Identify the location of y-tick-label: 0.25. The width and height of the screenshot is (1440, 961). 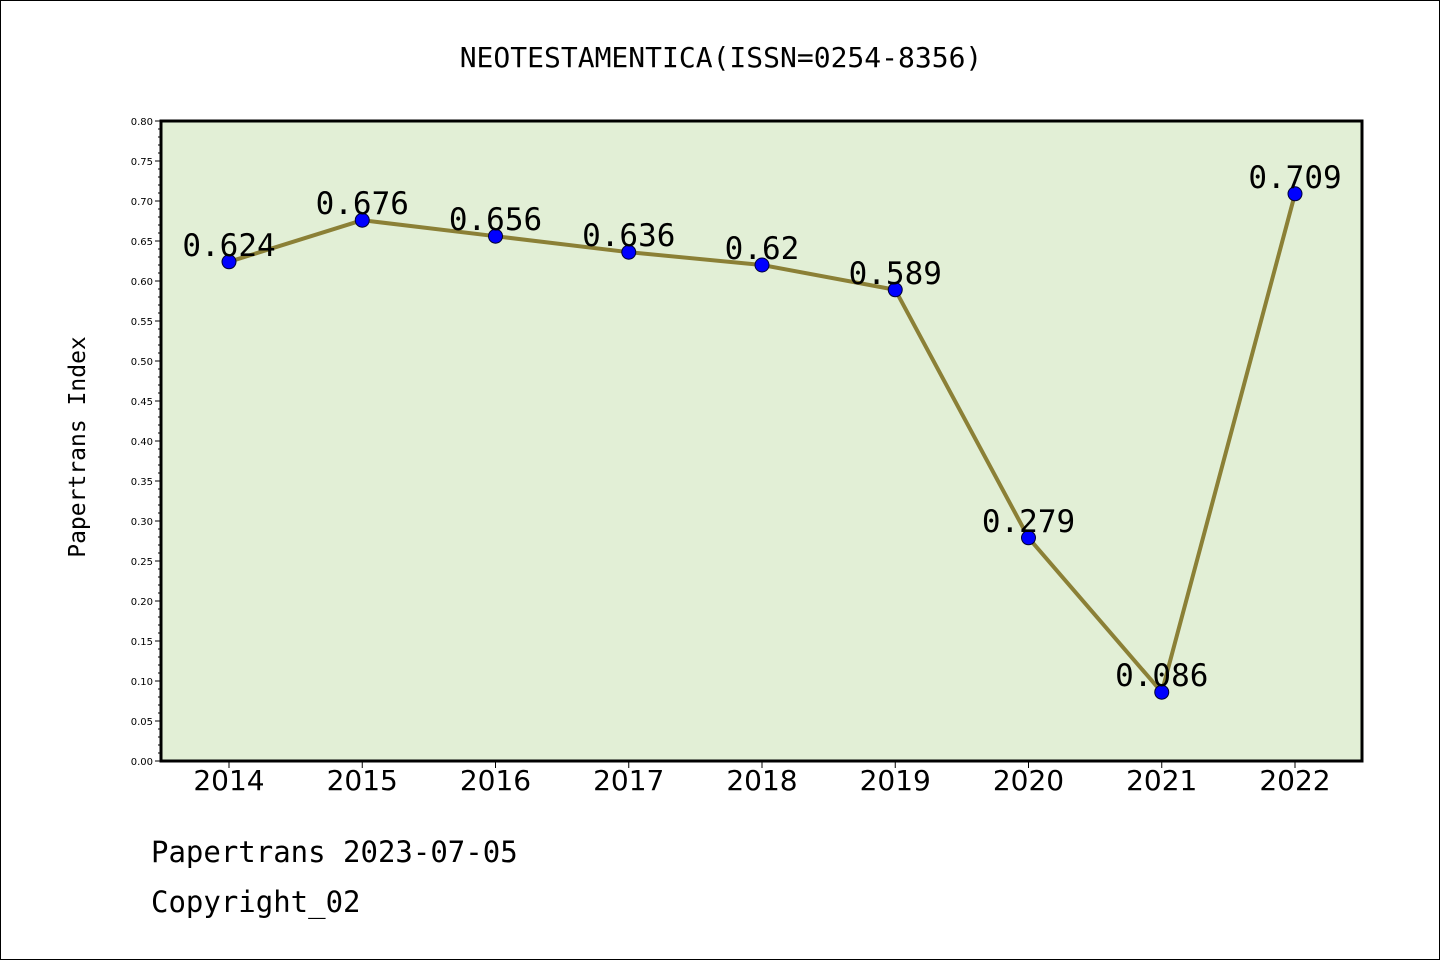
(142, 562).